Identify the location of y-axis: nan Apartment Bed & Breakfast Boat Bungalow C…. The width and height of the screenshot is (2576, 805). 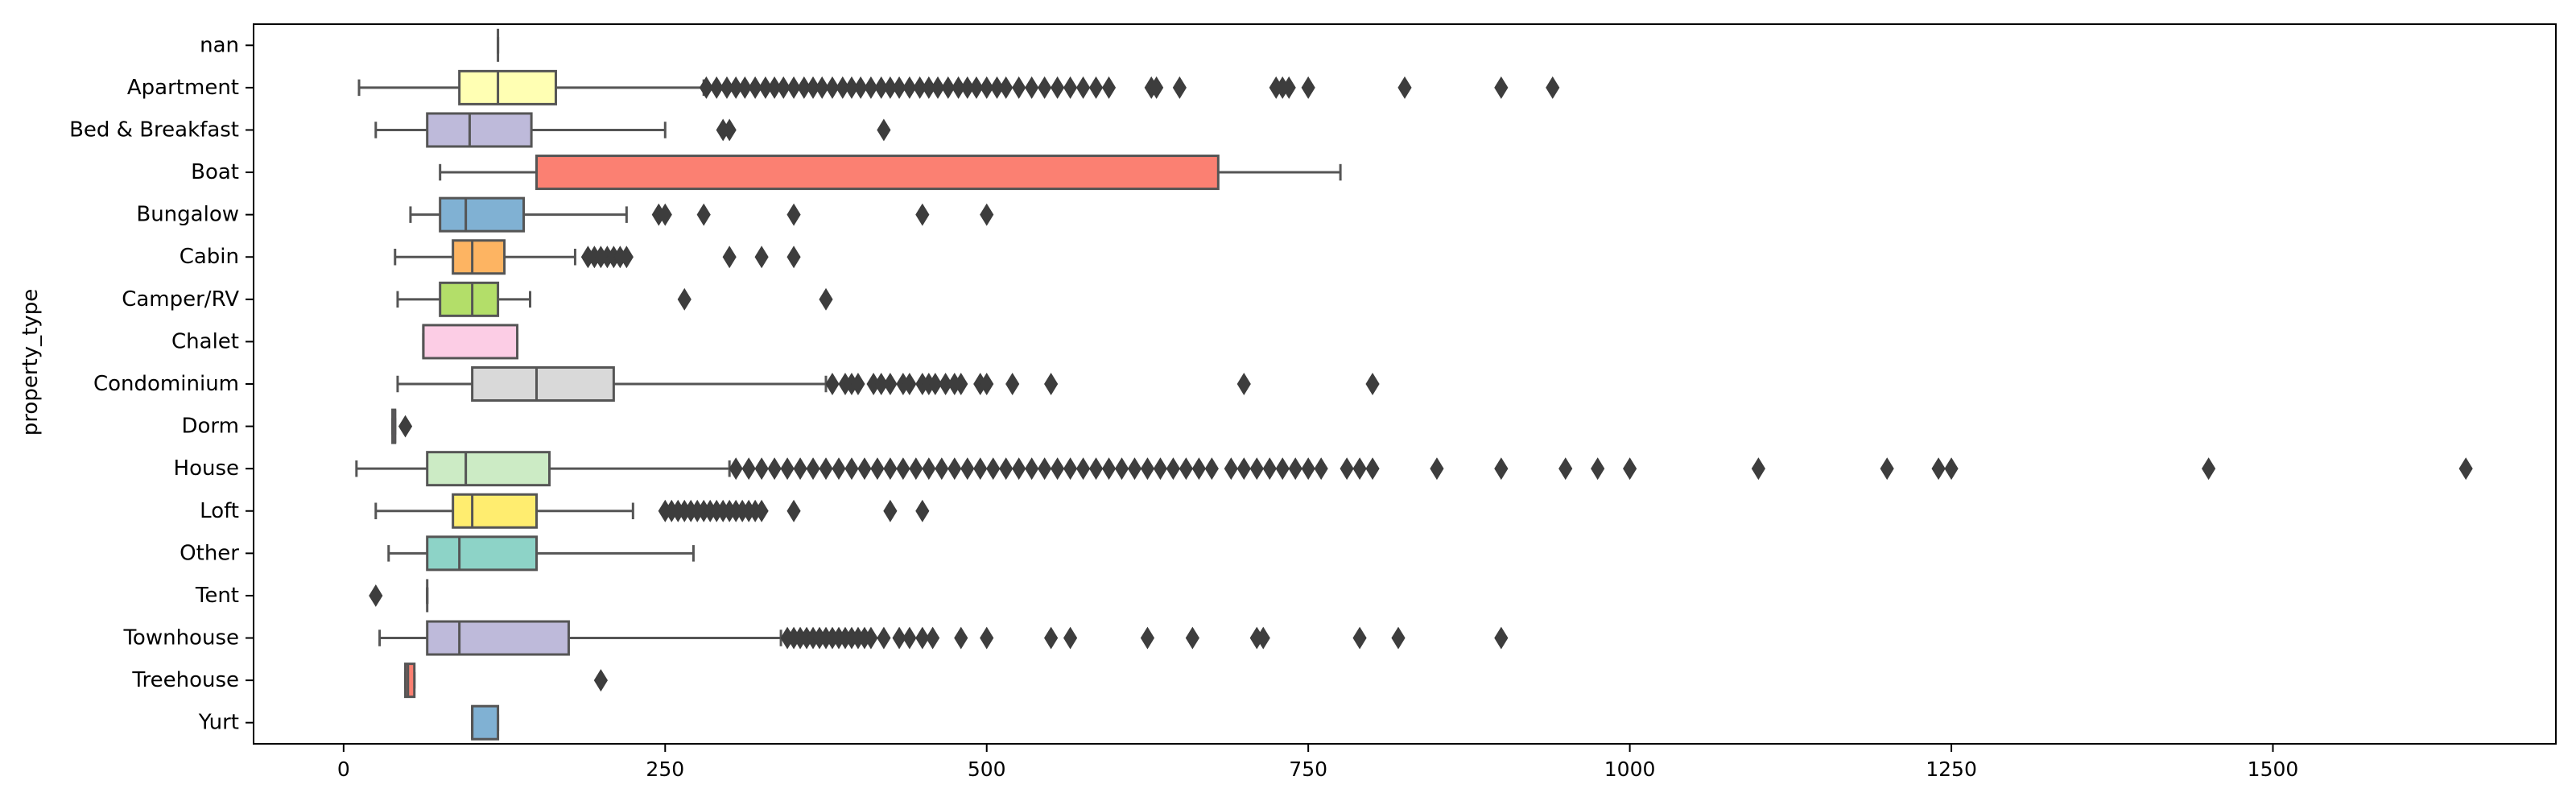
(161, 384).